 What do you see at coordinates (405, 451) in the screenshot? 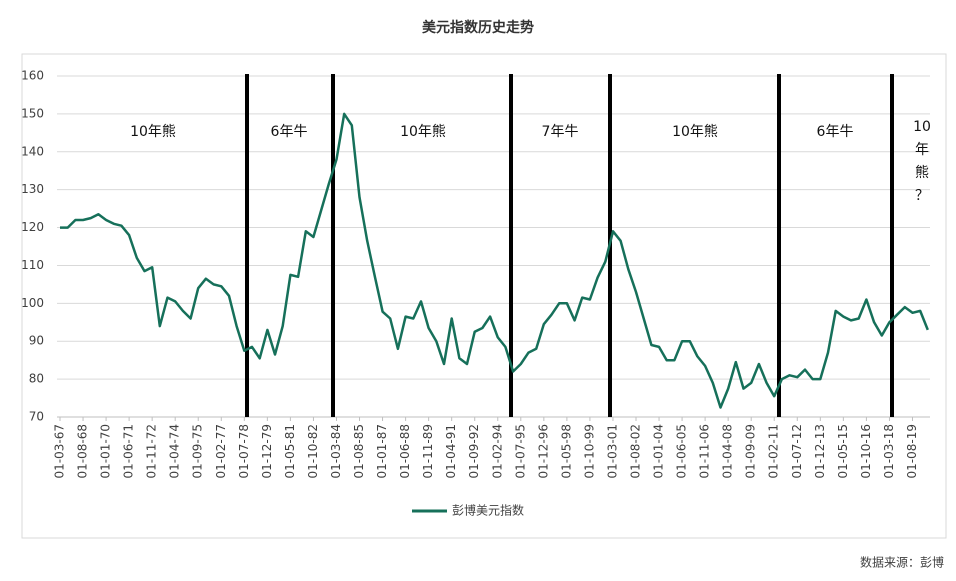
I see `x-tick-label: 01-06-88` at bounding box center [405, 451].